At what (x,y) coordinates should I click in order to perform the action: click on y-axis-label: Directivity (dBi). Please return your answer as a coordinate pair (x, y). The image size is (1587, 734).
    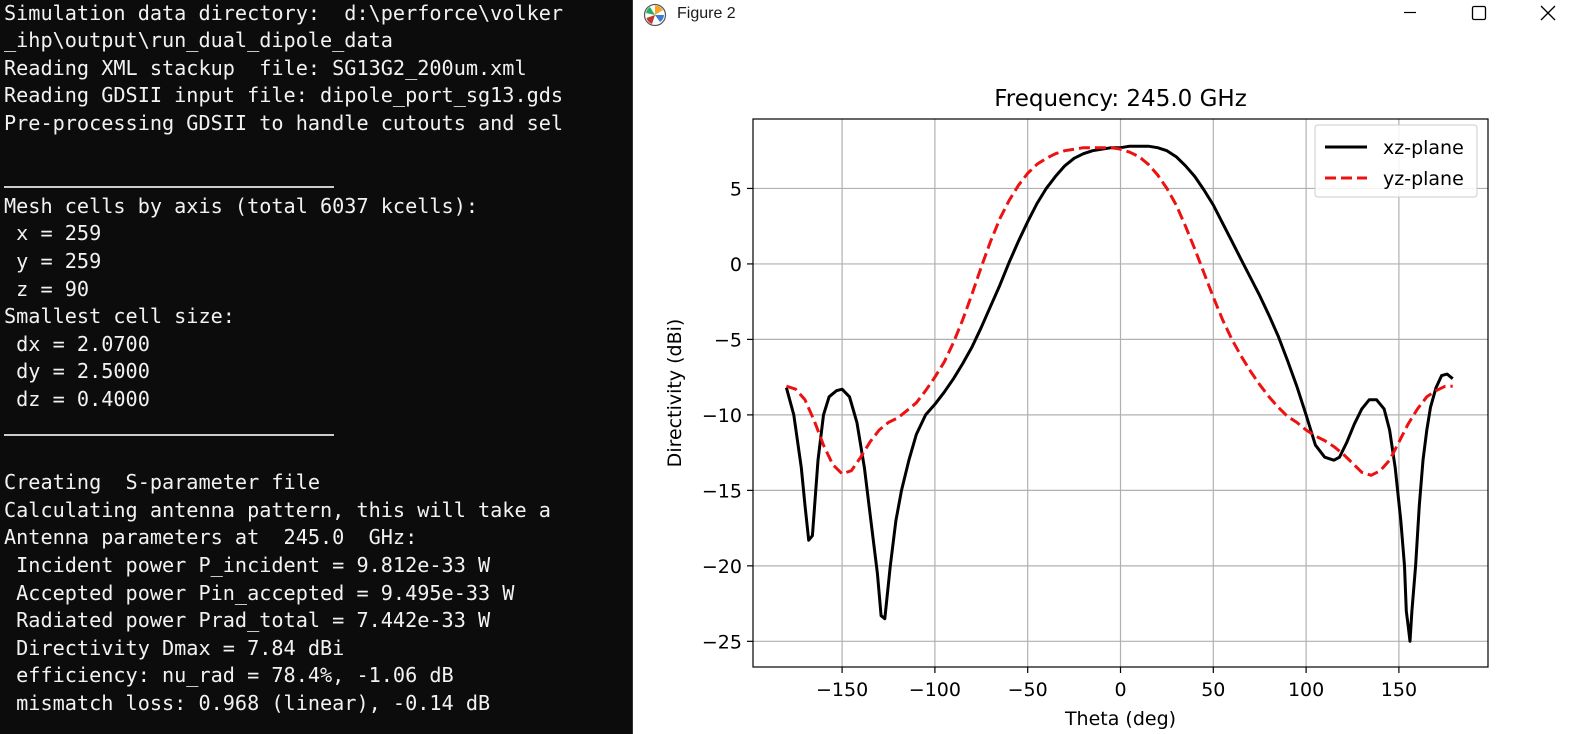
    Looking at the image, I should click on (675, 393).